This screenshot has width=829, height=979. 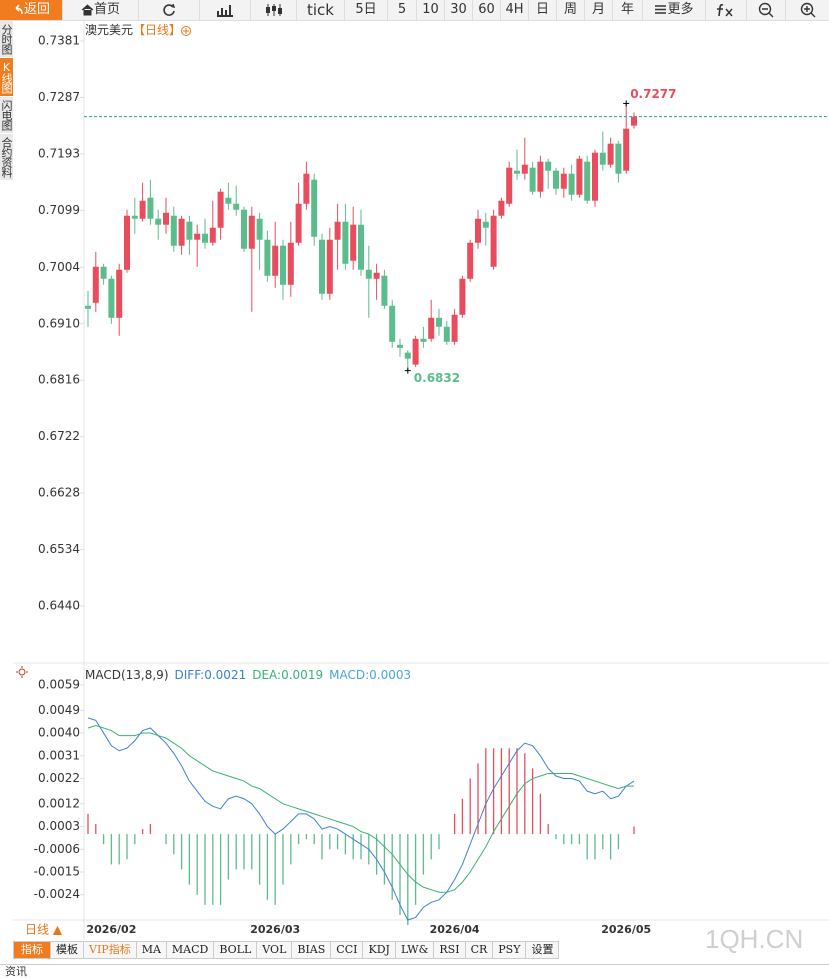 What do you see at coordinates (225, 675) in the screenshot?
I see `legend-value: 0.0021` at bounding box center [225, 675].